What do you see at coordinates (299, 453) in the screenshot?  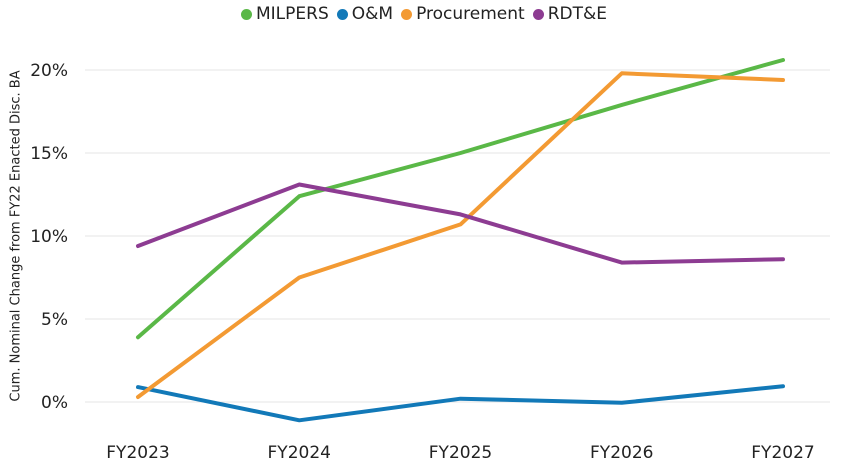 I see `x-tick-label: FY2024` at bounding box center [299, 453].